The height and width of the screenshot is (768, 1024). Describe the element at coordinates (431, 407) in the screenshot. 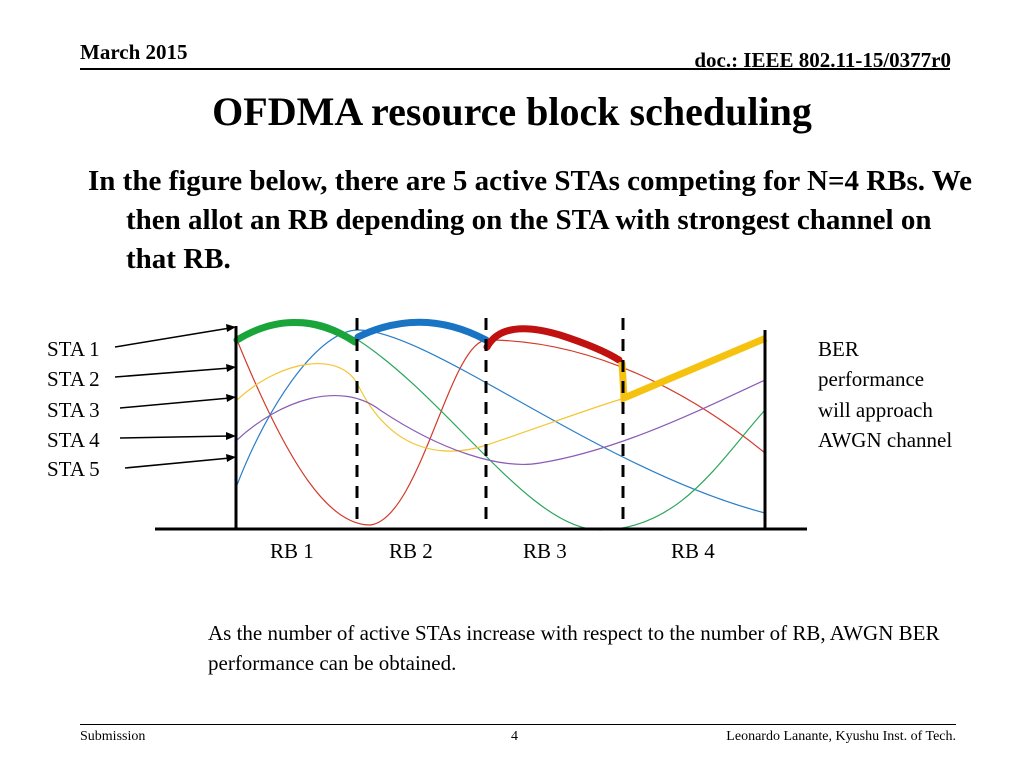

I see `sta-curve-yellow` at that location.